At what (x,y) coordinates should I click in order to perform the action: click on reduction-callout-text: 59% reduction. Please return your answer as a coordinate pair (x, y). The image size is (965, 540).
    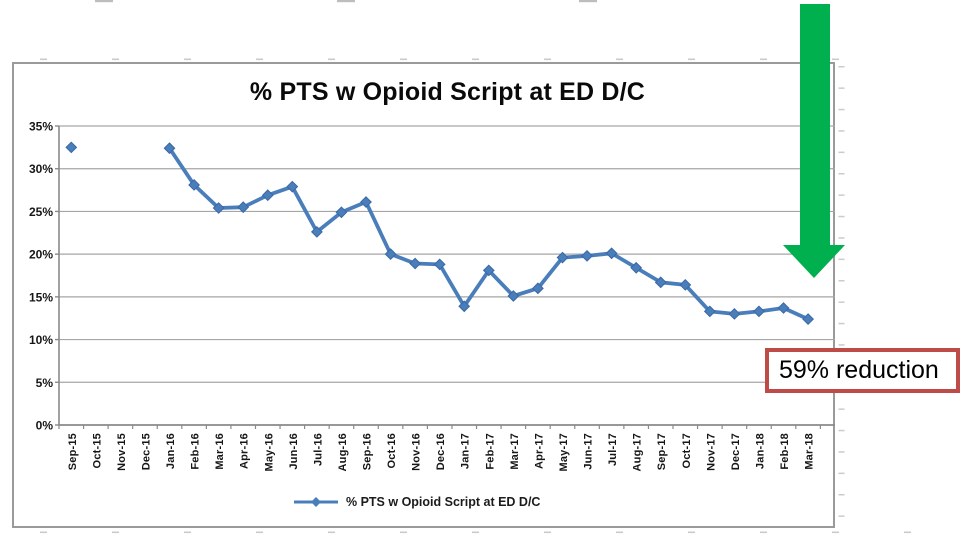
    Looking at the image, I should click on (859, 370).